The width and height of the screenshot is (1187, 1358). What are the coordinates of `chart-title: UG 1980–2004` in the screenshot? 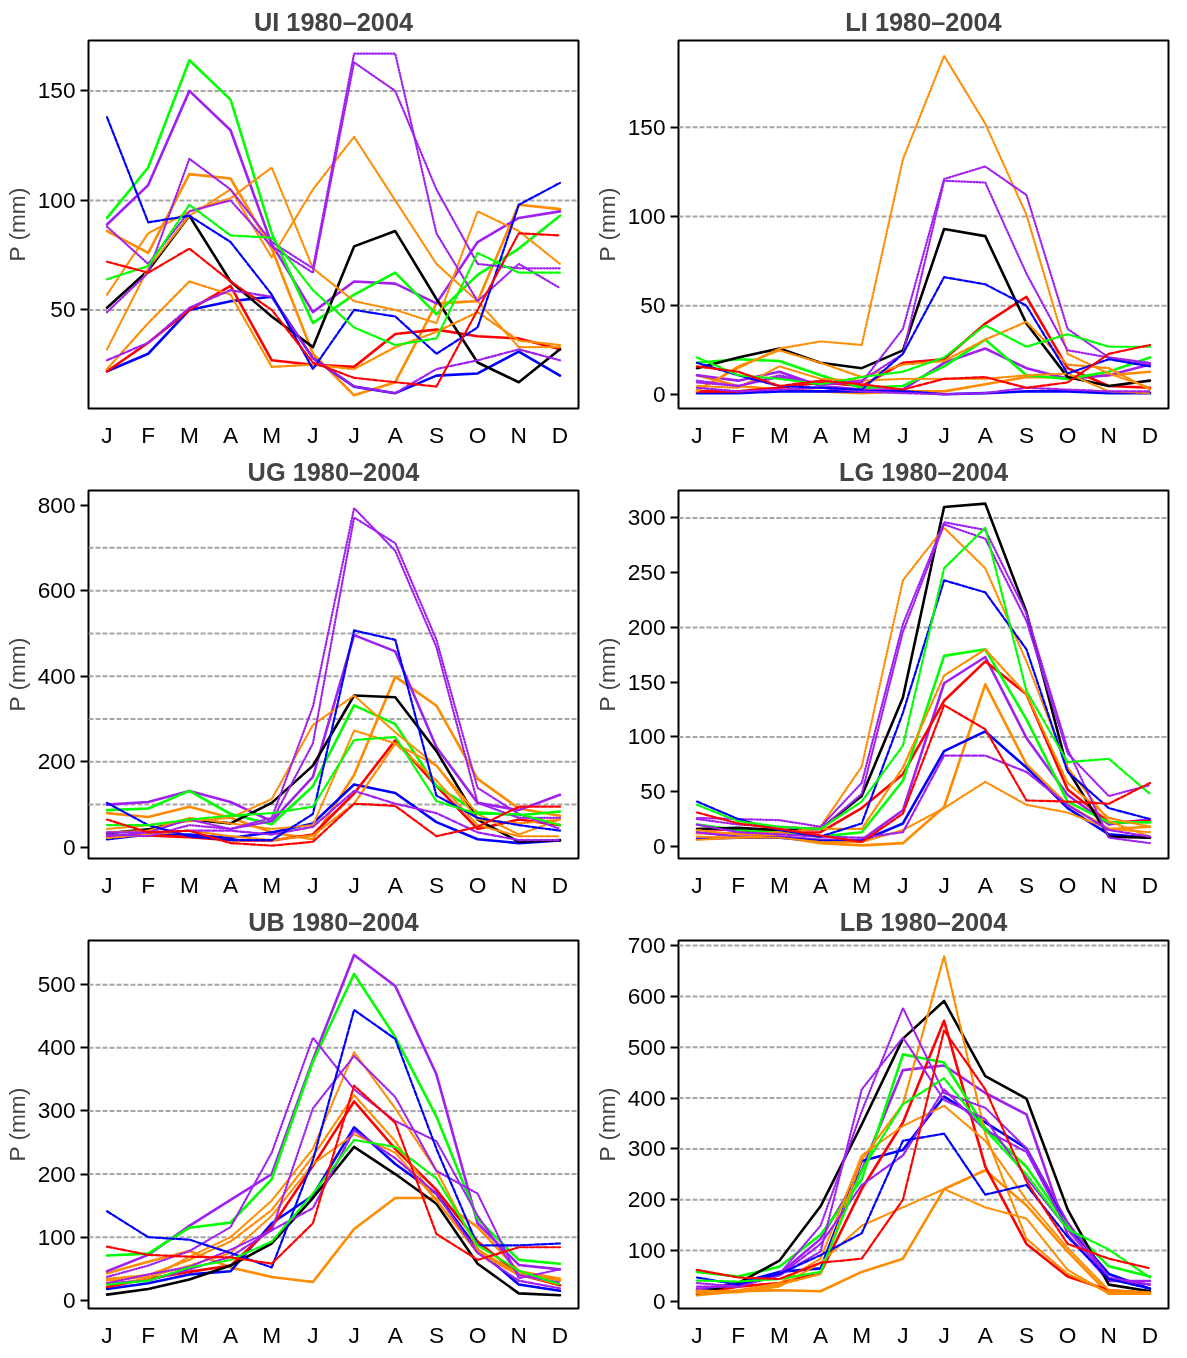 It's located at (333, 471).